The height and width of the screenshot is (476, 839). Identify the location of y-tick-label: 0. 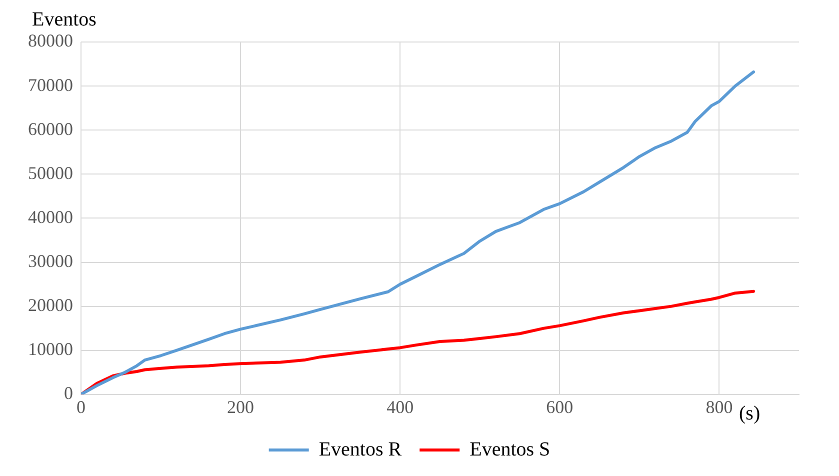
(68, 393).